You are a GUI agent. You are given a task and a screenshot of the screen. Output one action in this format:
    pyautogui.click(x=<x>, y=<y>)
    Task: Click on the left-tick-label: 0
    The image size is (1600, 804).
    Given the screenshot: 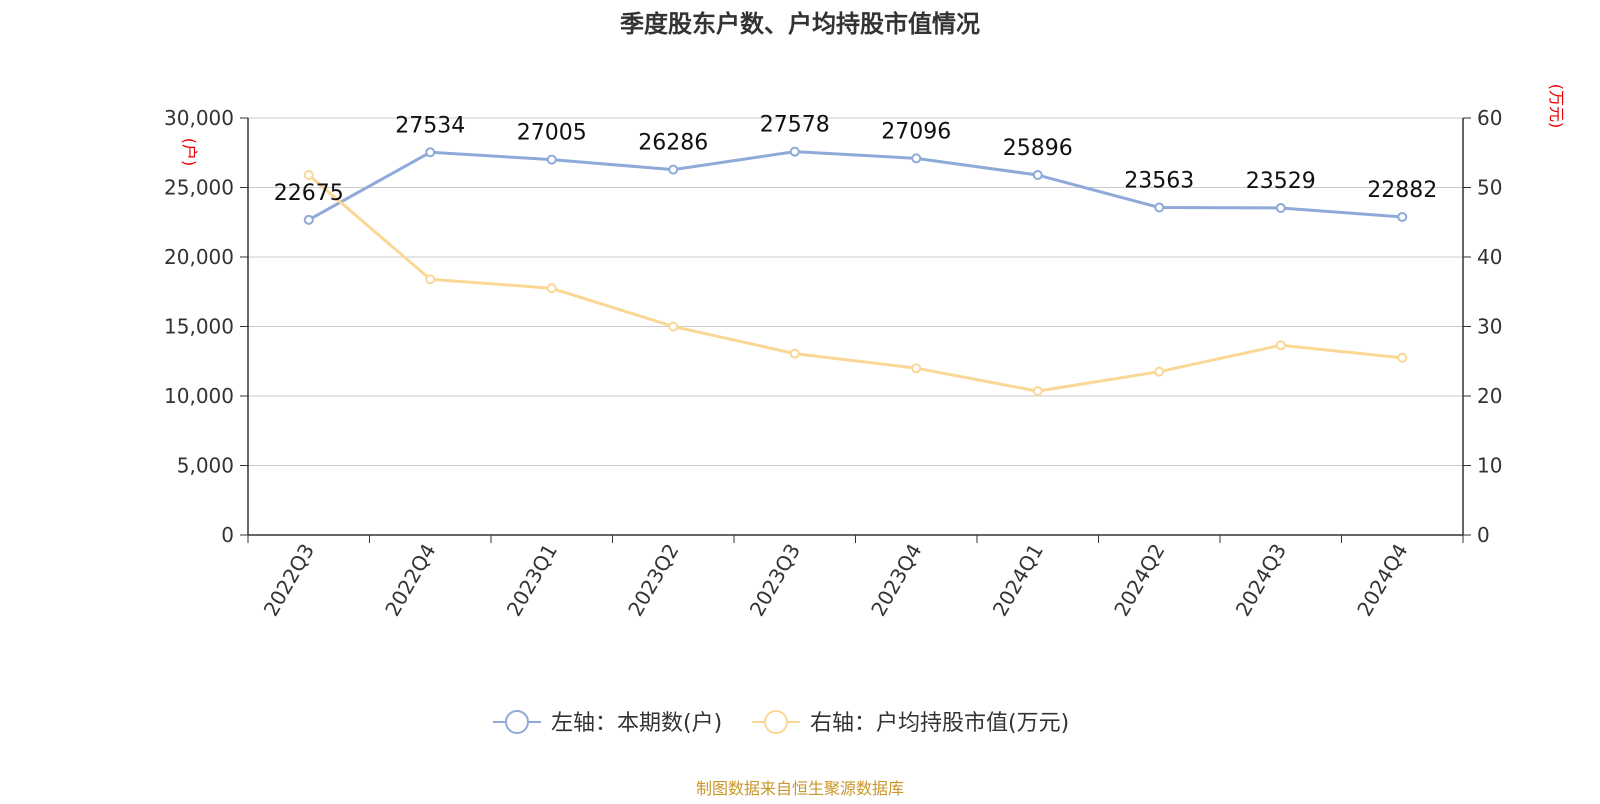 What is the action you would take?
    pyautogui.click(x=227, y=535)
    